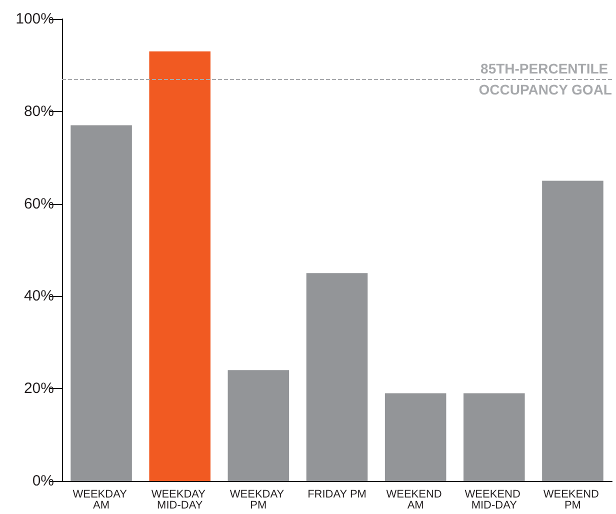 Image resolution: width=616 pixels, height=514 pixels. Describe the element at coordinates (545, 79) in the screenshot. I see `ref-line-label: 85TH-PERCENTILE OCCUPANCY GOAL` at that location.